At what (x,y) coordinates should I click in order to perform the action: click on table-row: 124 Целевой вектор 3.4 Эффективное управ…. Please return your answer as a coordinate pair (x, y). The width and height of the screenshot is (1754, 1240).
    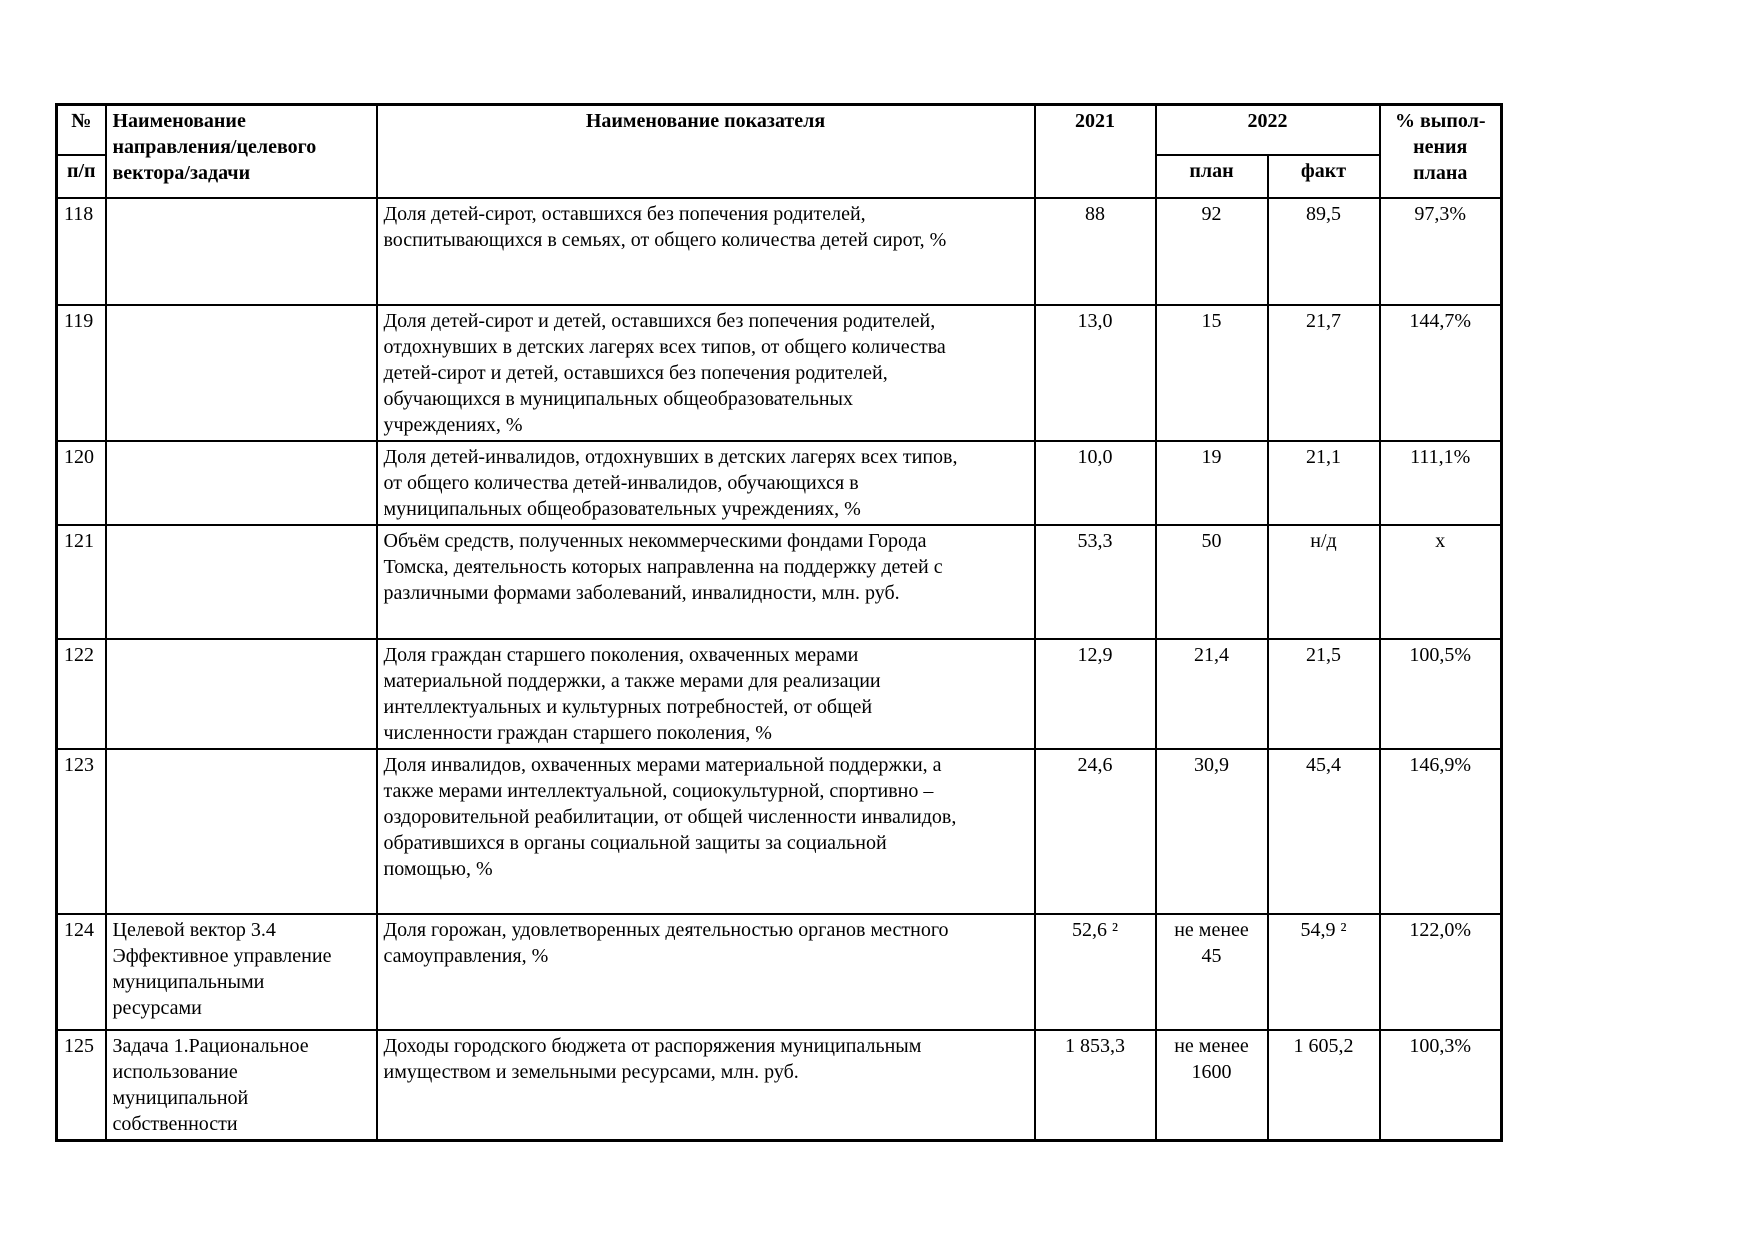
    Looking at the image, I should click on (779, 971).